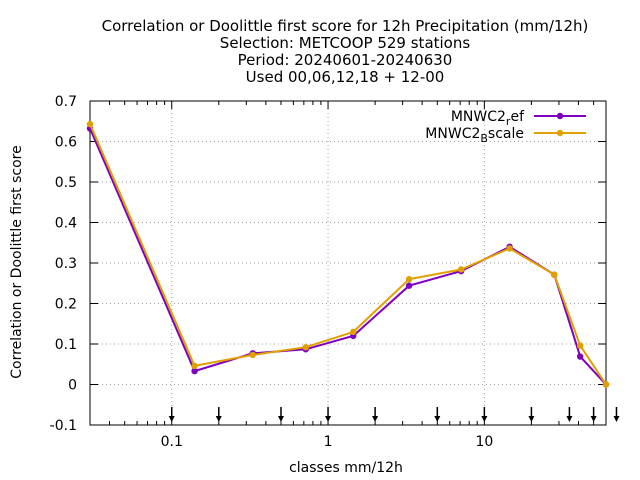  What do you see at coordinates (488, 118) in the screenshot?
I see `legend-label: MNWC2ref` at bounding box center [488, 118].